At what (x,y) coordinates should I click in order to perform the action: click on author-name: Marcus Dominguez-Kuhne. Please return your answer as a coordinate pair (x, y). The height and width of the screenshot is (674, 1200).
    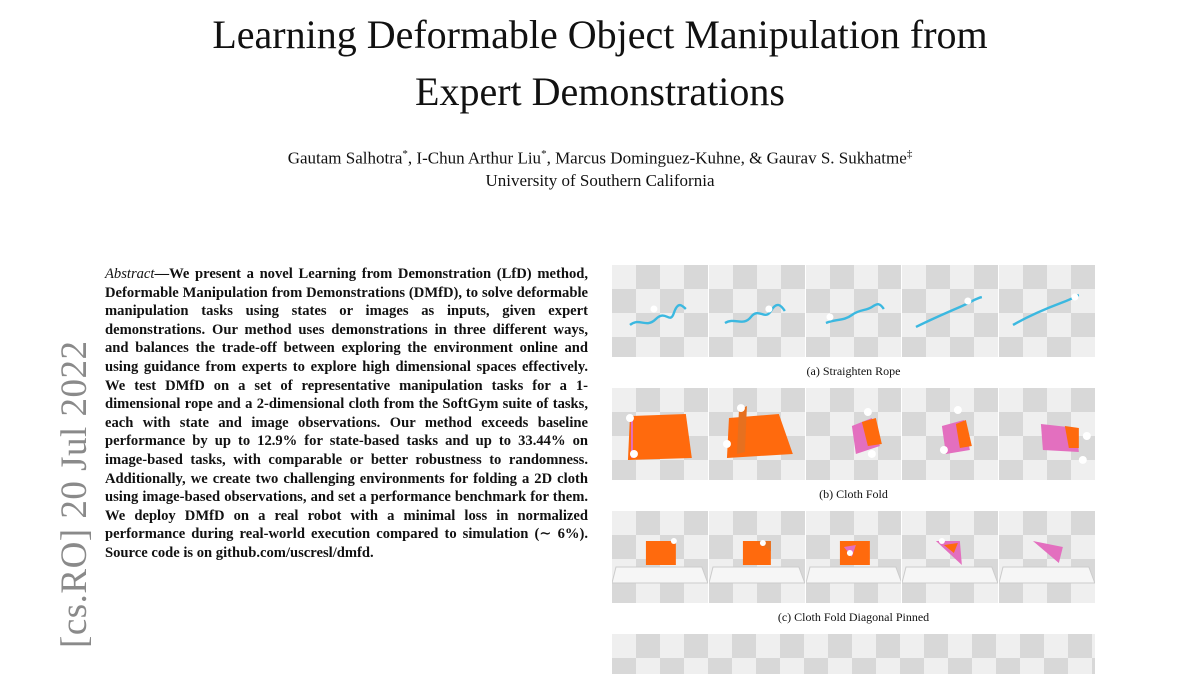
    Looking at the image, I should click on (648, 158).